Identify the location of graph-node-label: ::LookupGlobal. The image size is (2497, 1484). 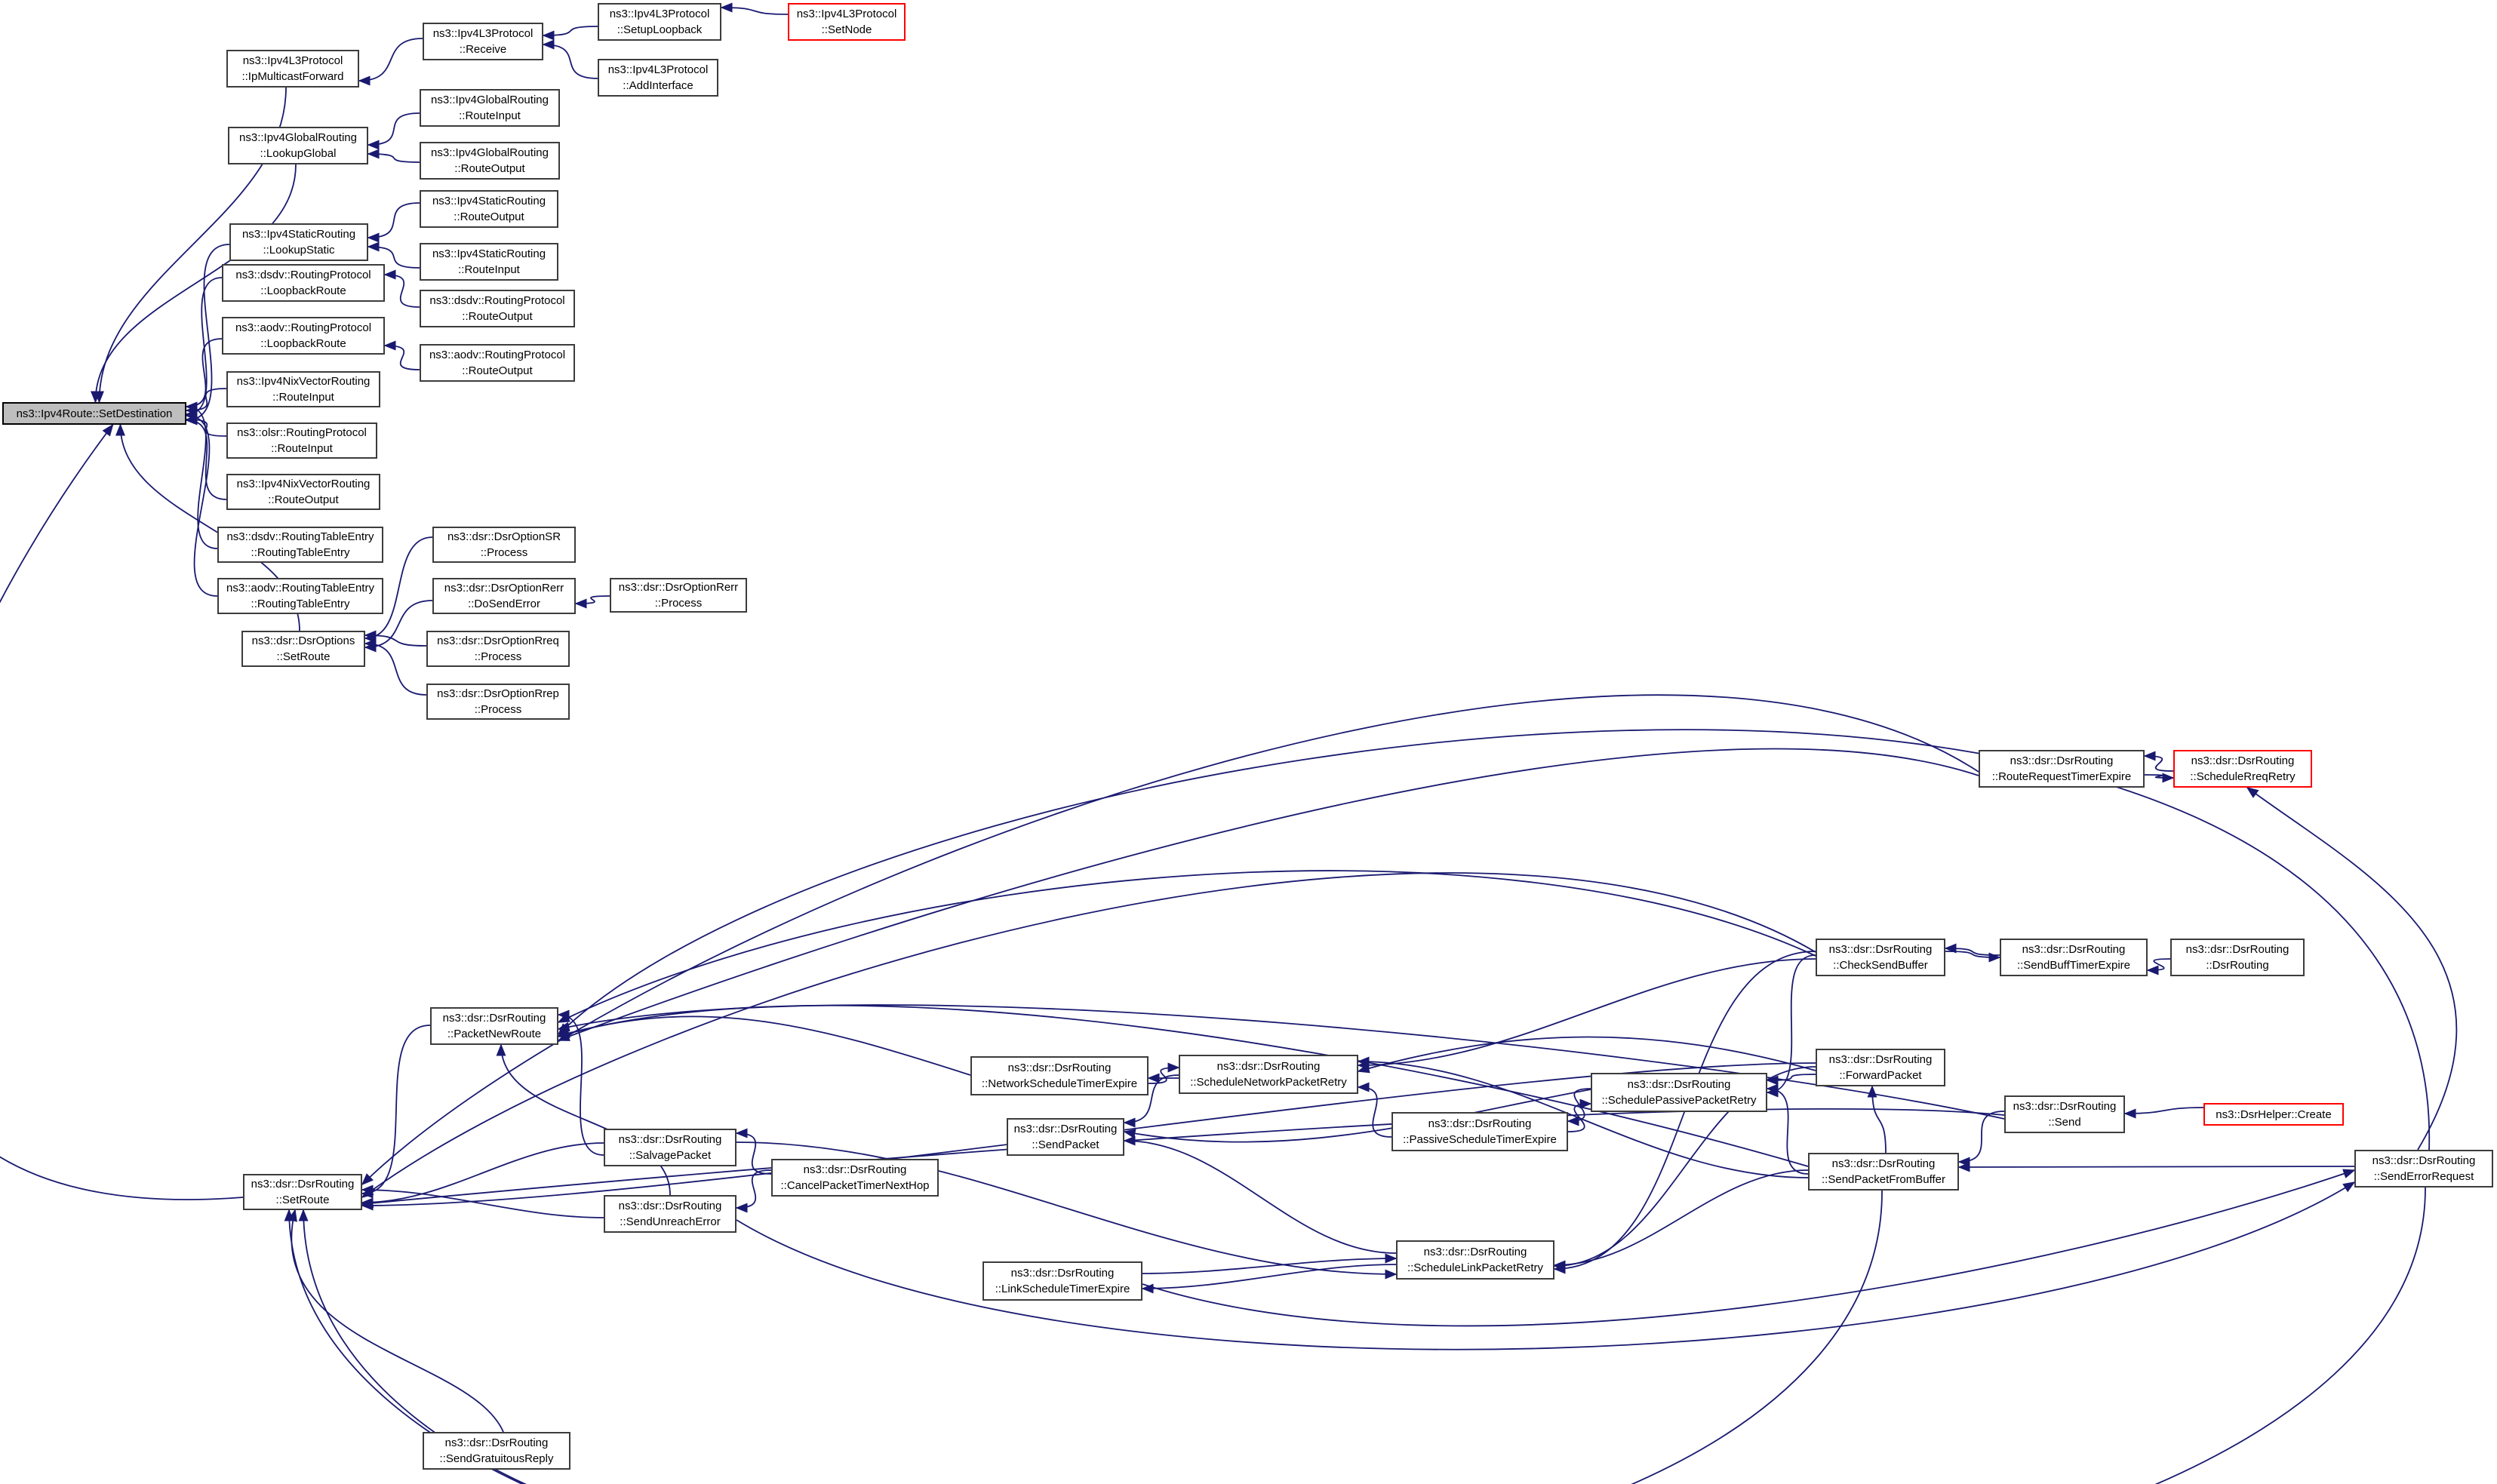
(298, 153).